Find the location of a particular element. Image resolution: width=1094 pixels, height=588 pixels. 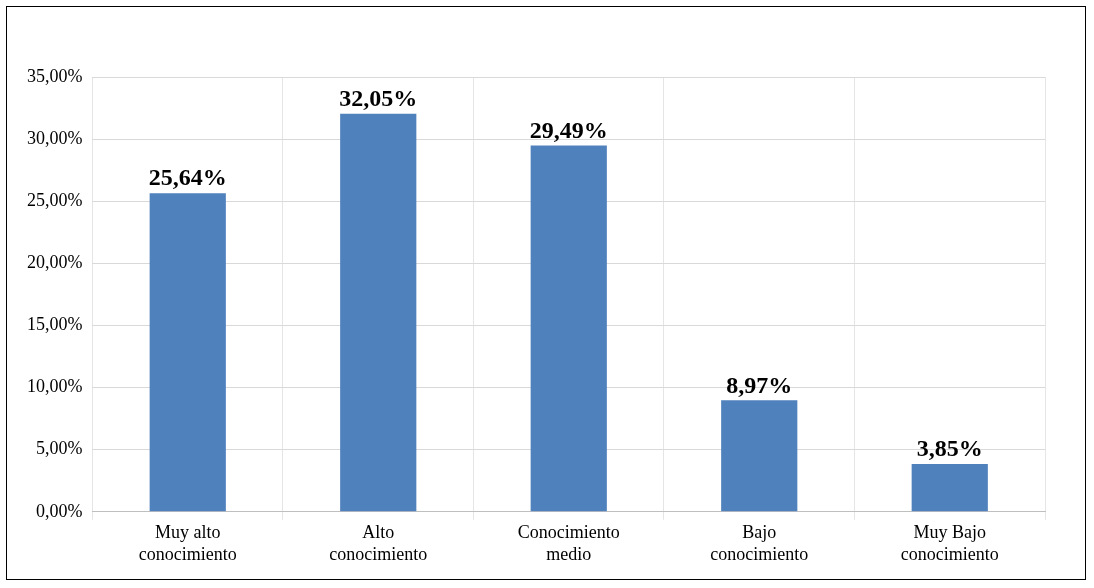

data-label: 8,97% is located at coordinates (759, 384).